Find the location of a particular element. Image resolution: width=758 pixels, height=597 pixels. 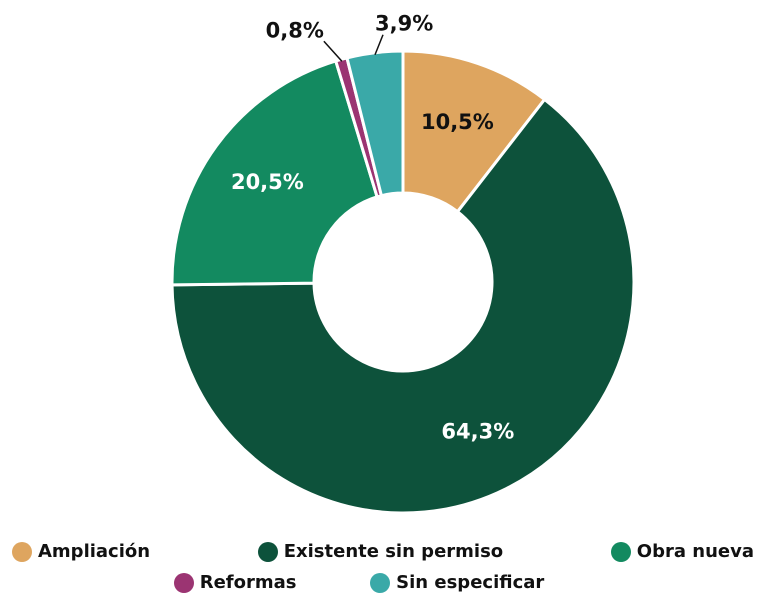

legend-label: Reformas is located at coordinates (248, 582).